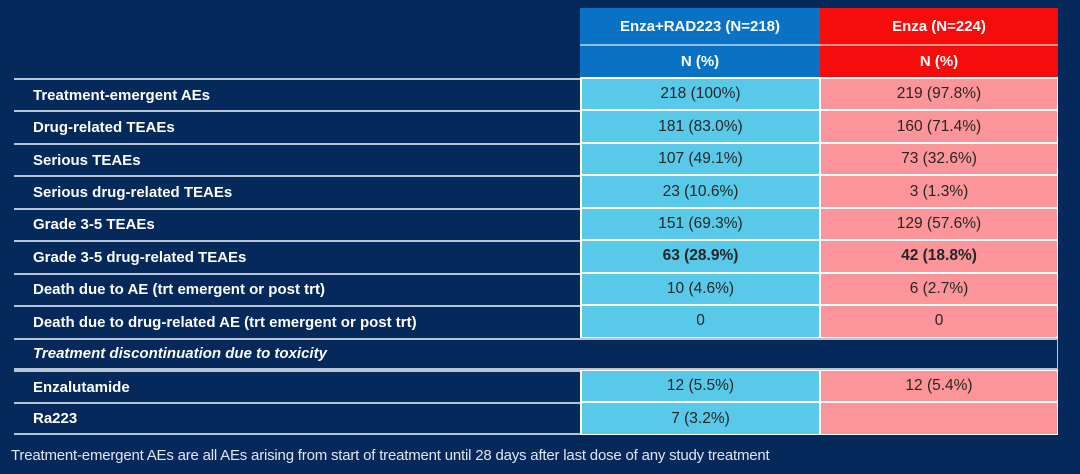 The image size is (1080, 474). I want to click on value-cell-enza-rad223: 218 (100%), so click(700, 94).